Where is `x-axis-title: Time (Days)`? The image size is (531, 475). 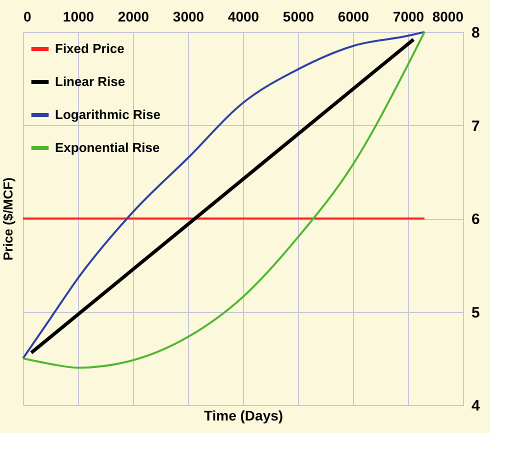
x-axis-title: Time (Days) is located at coordinates (244, 416).